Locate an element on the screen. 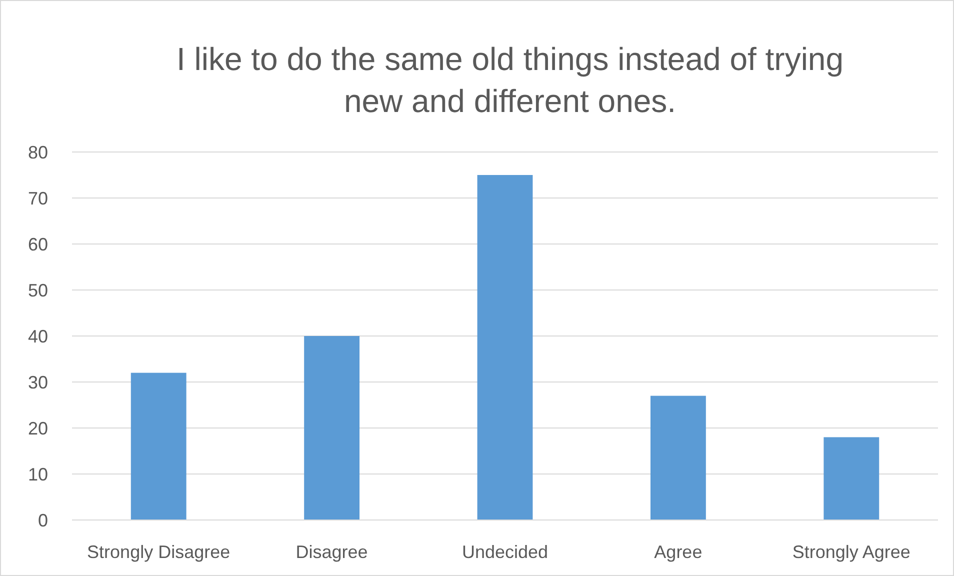 The width and height of the screenshot is (954, 576). x-tick-label: Agree is located at coordinates (678, 552).